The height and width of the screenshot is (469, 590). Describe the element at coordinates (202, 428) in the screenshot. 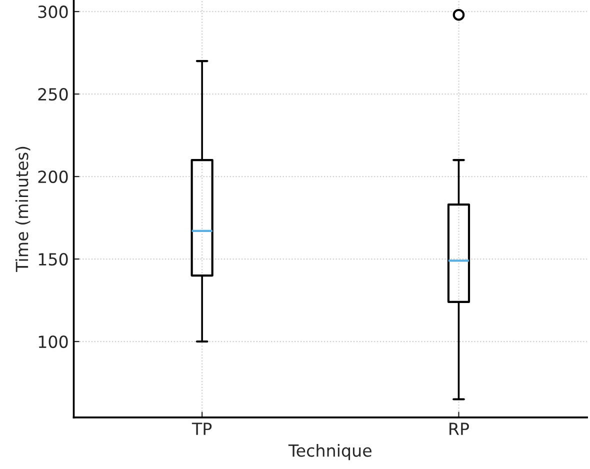

I see `x-tick-label: TP` at that location.